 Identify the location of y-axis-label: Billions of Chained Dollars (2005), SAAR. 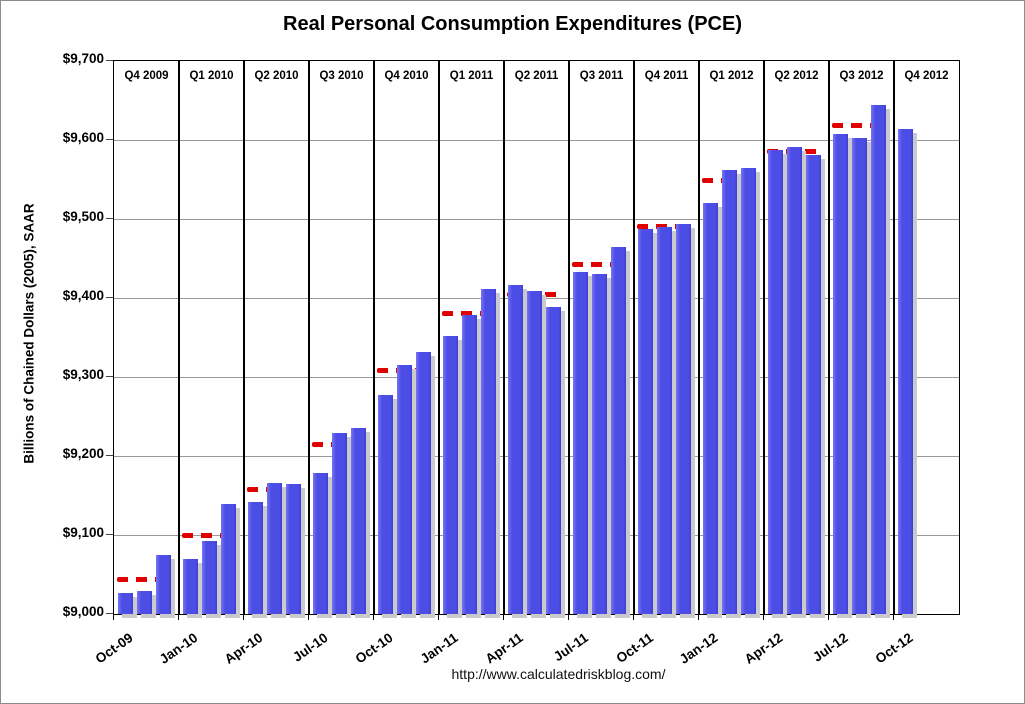
(29, 333).